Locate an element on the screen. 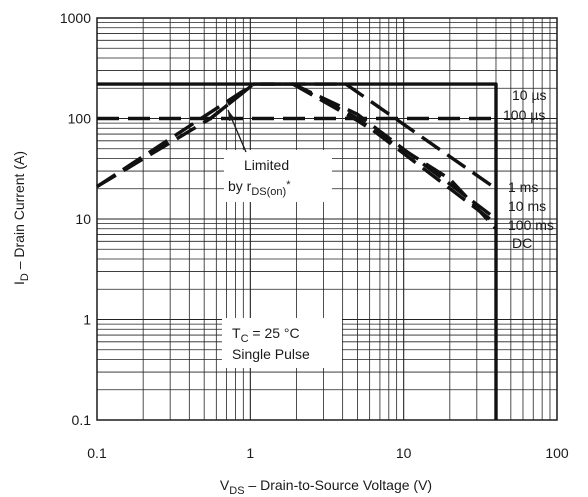 Image resolution: width=588 pixels, height=497 pixels. limited-annotation-line1: Limited is located at coordinates (266, 165).